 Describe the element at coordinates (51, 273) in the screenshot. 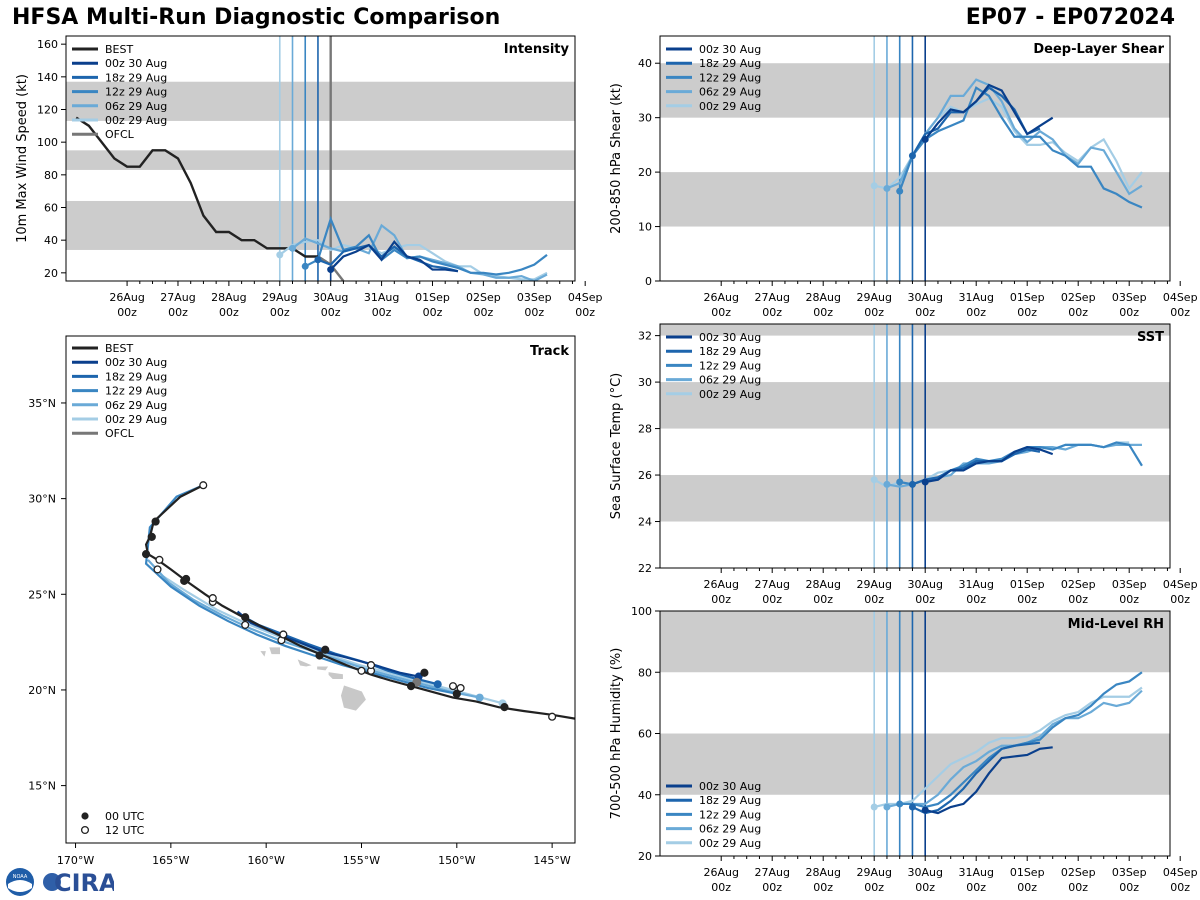

I see `intensity-y-tick-label: 20` at that location.